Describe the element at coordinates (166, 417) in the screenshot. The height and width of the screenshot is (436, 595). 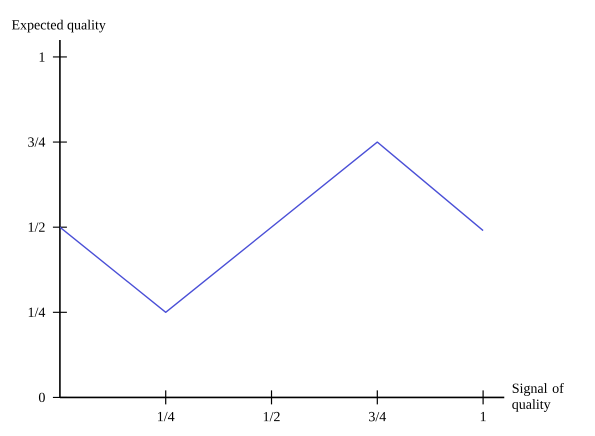
I see `x-tick-label: 1/4` at that location.